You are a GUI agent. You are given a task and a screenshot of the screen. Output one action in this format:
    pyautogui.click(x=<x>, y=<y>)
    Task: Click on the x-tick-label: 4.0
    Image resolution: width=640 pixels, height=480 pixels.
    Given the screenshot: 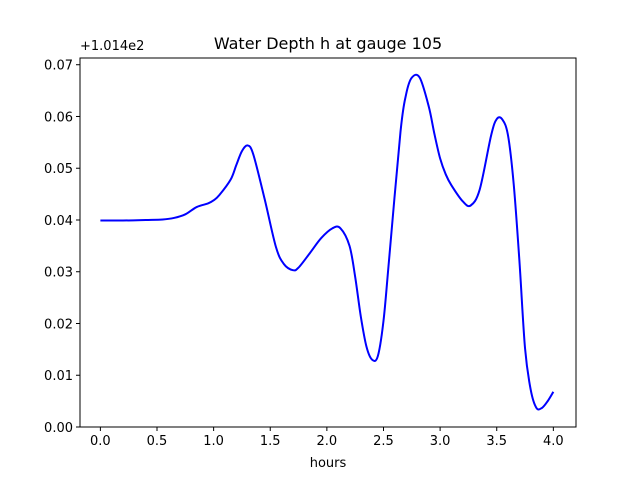 What is the action you would take?
    pyautogui.click(x=553, y=441)
    